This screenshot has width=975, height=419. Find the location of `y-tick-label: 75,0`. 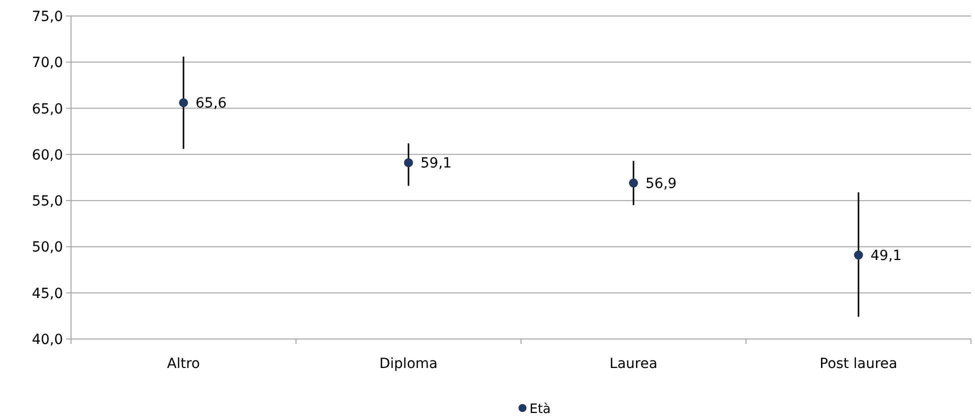

y-tick-label: 75,0 is located at coordinates (47, 17).